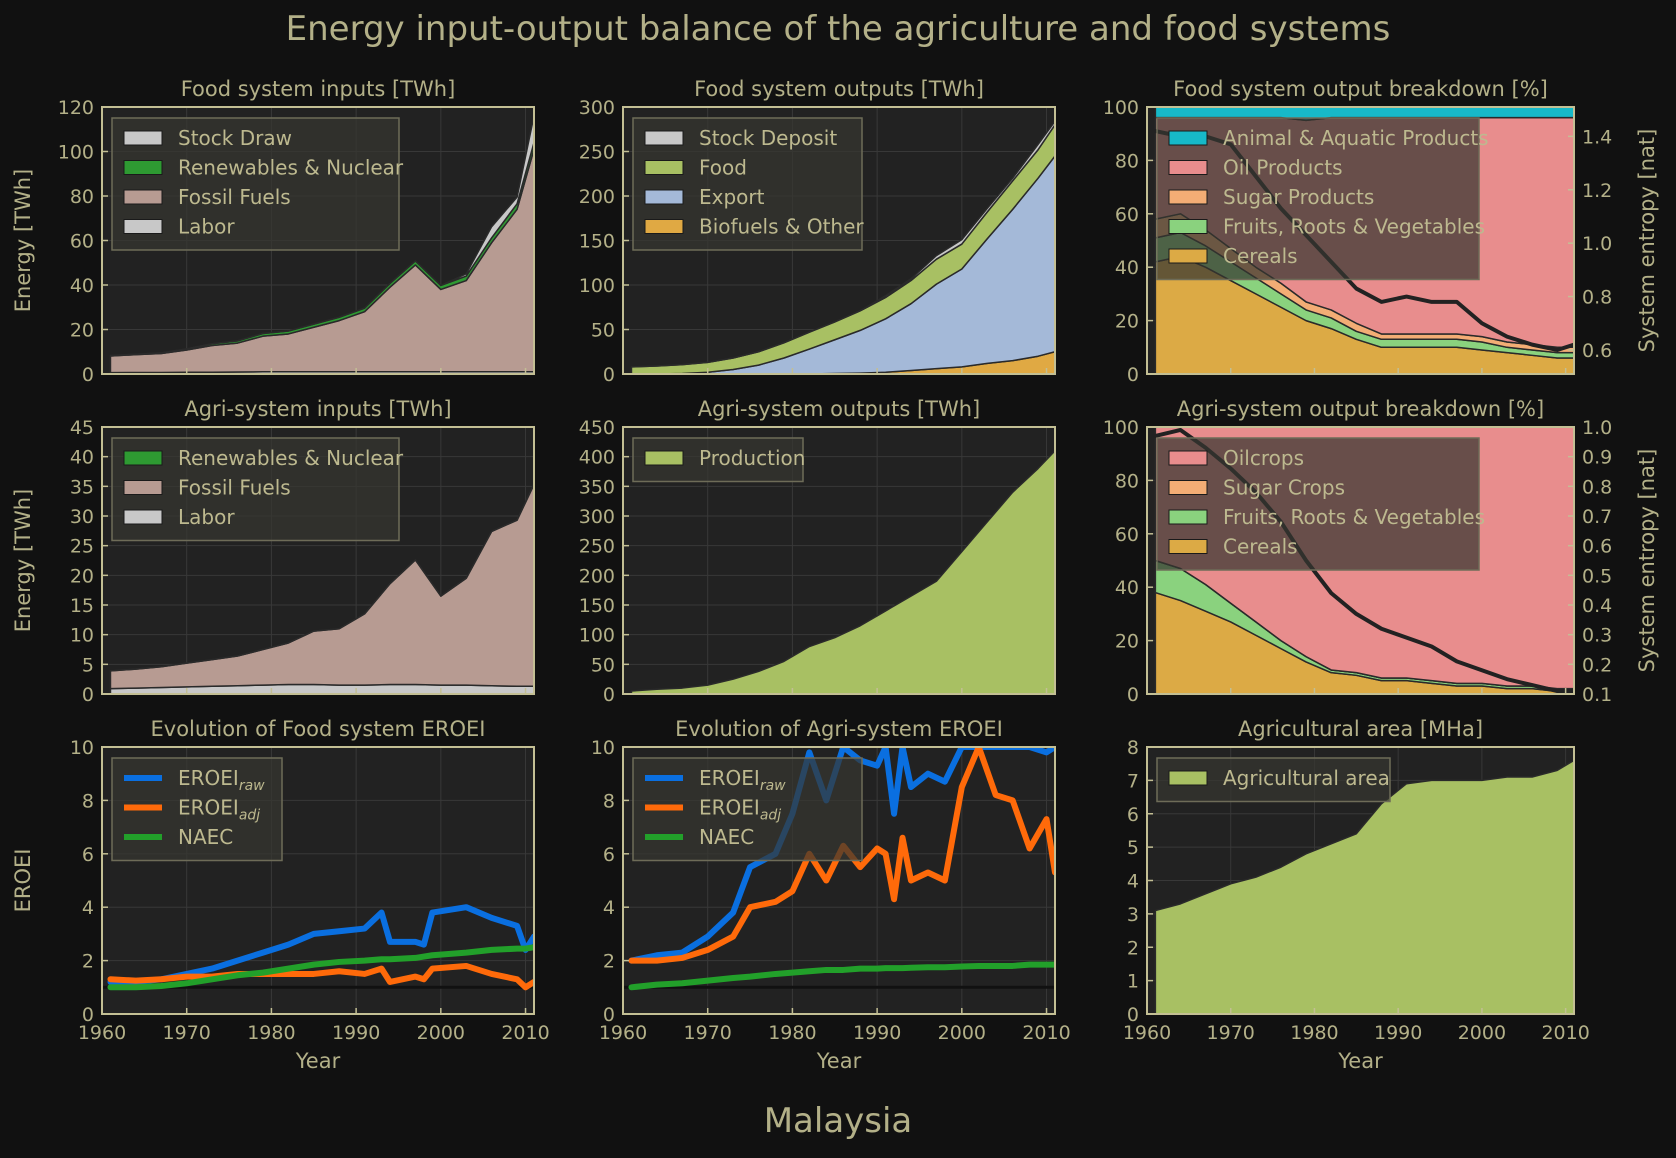 The height and width of the screenshot is (1158, 1676). Describe the element at coordinates (1597, 636) in the screenshot. I see `y2-tick-label: 0.3` at that location.